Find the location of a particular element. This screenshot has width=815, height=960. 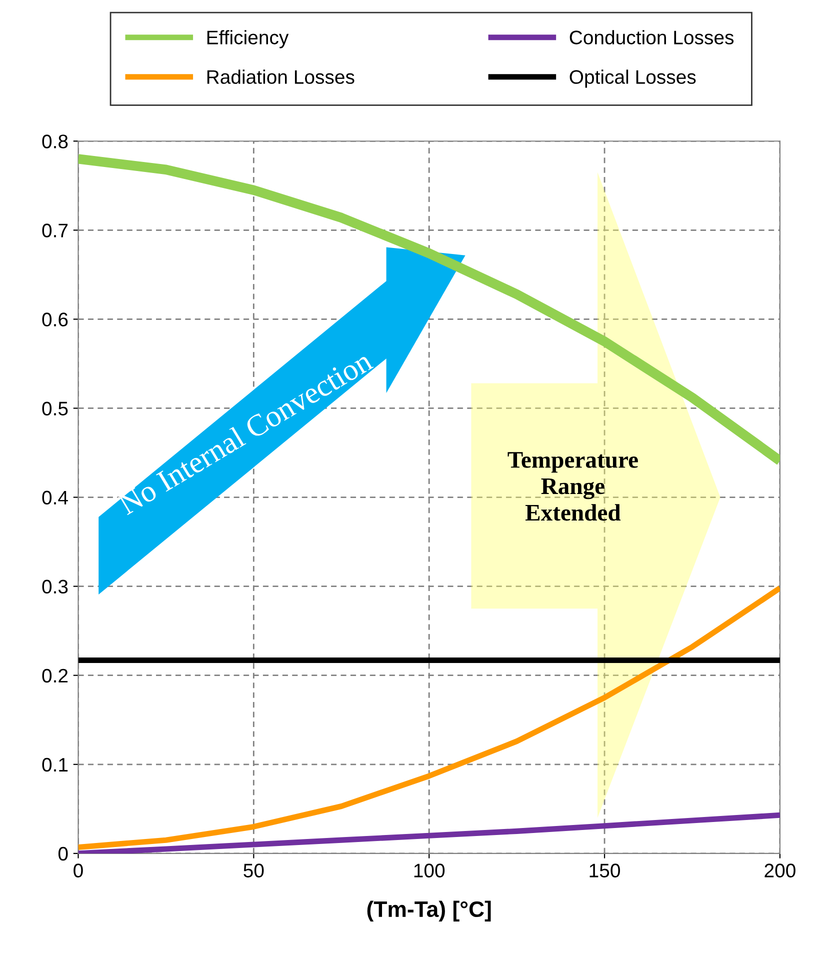

y-tick-label: 0.5 is located at coordinates (55, 409).